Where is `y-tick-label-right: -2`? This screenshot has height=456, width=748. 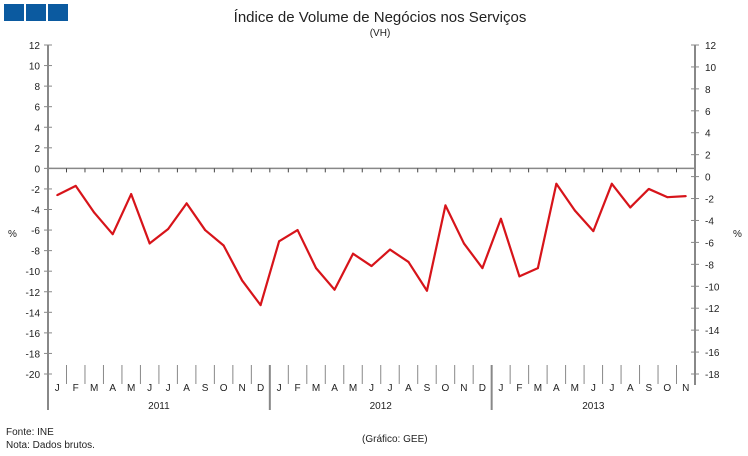
y-tick-label-right: -2 is located at coordinates (709, 200).